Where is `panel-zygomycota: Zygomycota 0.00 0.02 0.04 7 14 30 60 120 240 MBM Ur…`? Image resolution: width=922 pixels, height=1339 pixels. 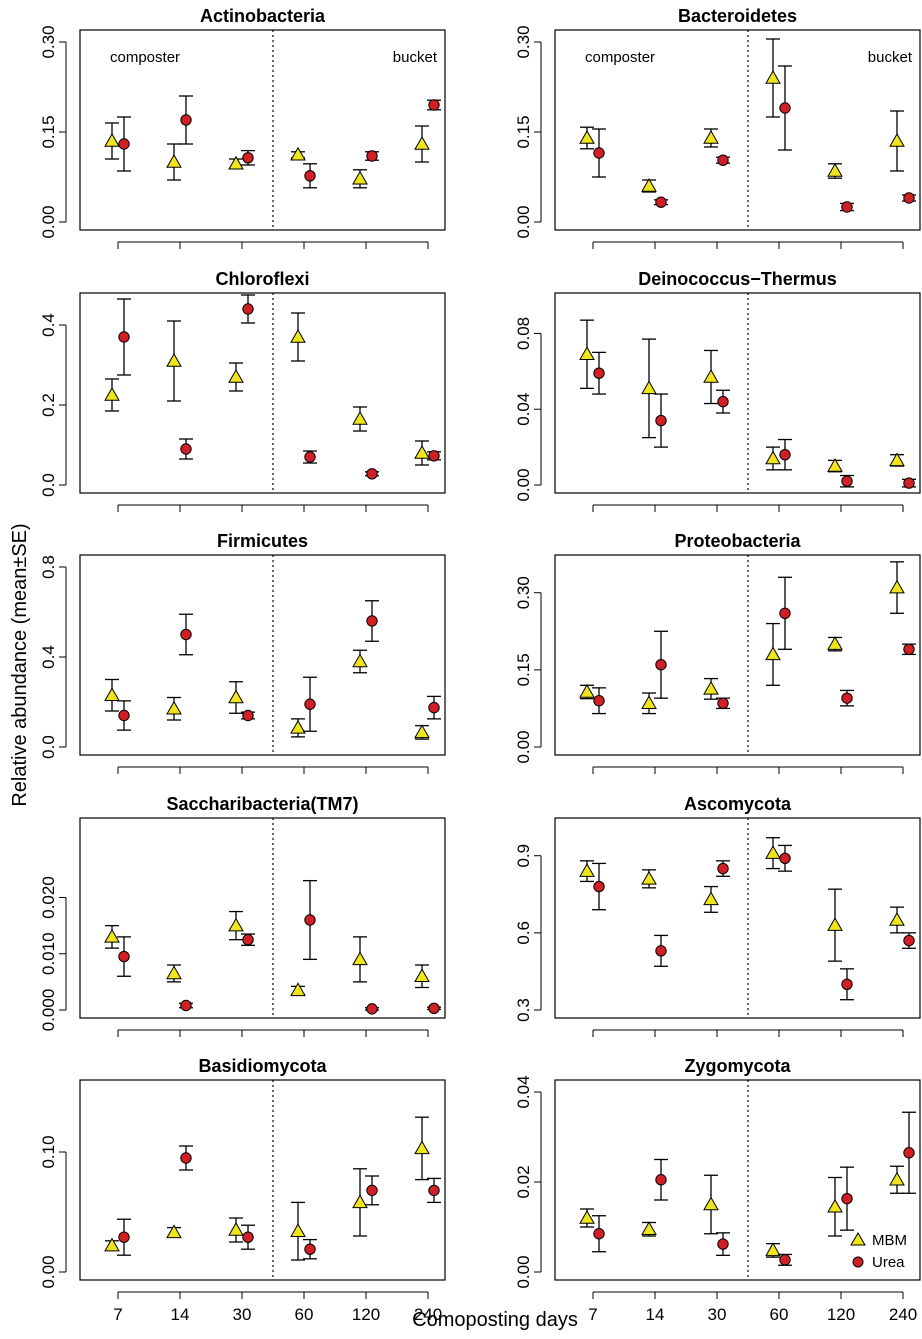
panel-zygomycota: Zygomycota 0.00 0.02 0.04 7 14 30 60 120 240 MBM Ur… is located at coordinates (717, 1190).